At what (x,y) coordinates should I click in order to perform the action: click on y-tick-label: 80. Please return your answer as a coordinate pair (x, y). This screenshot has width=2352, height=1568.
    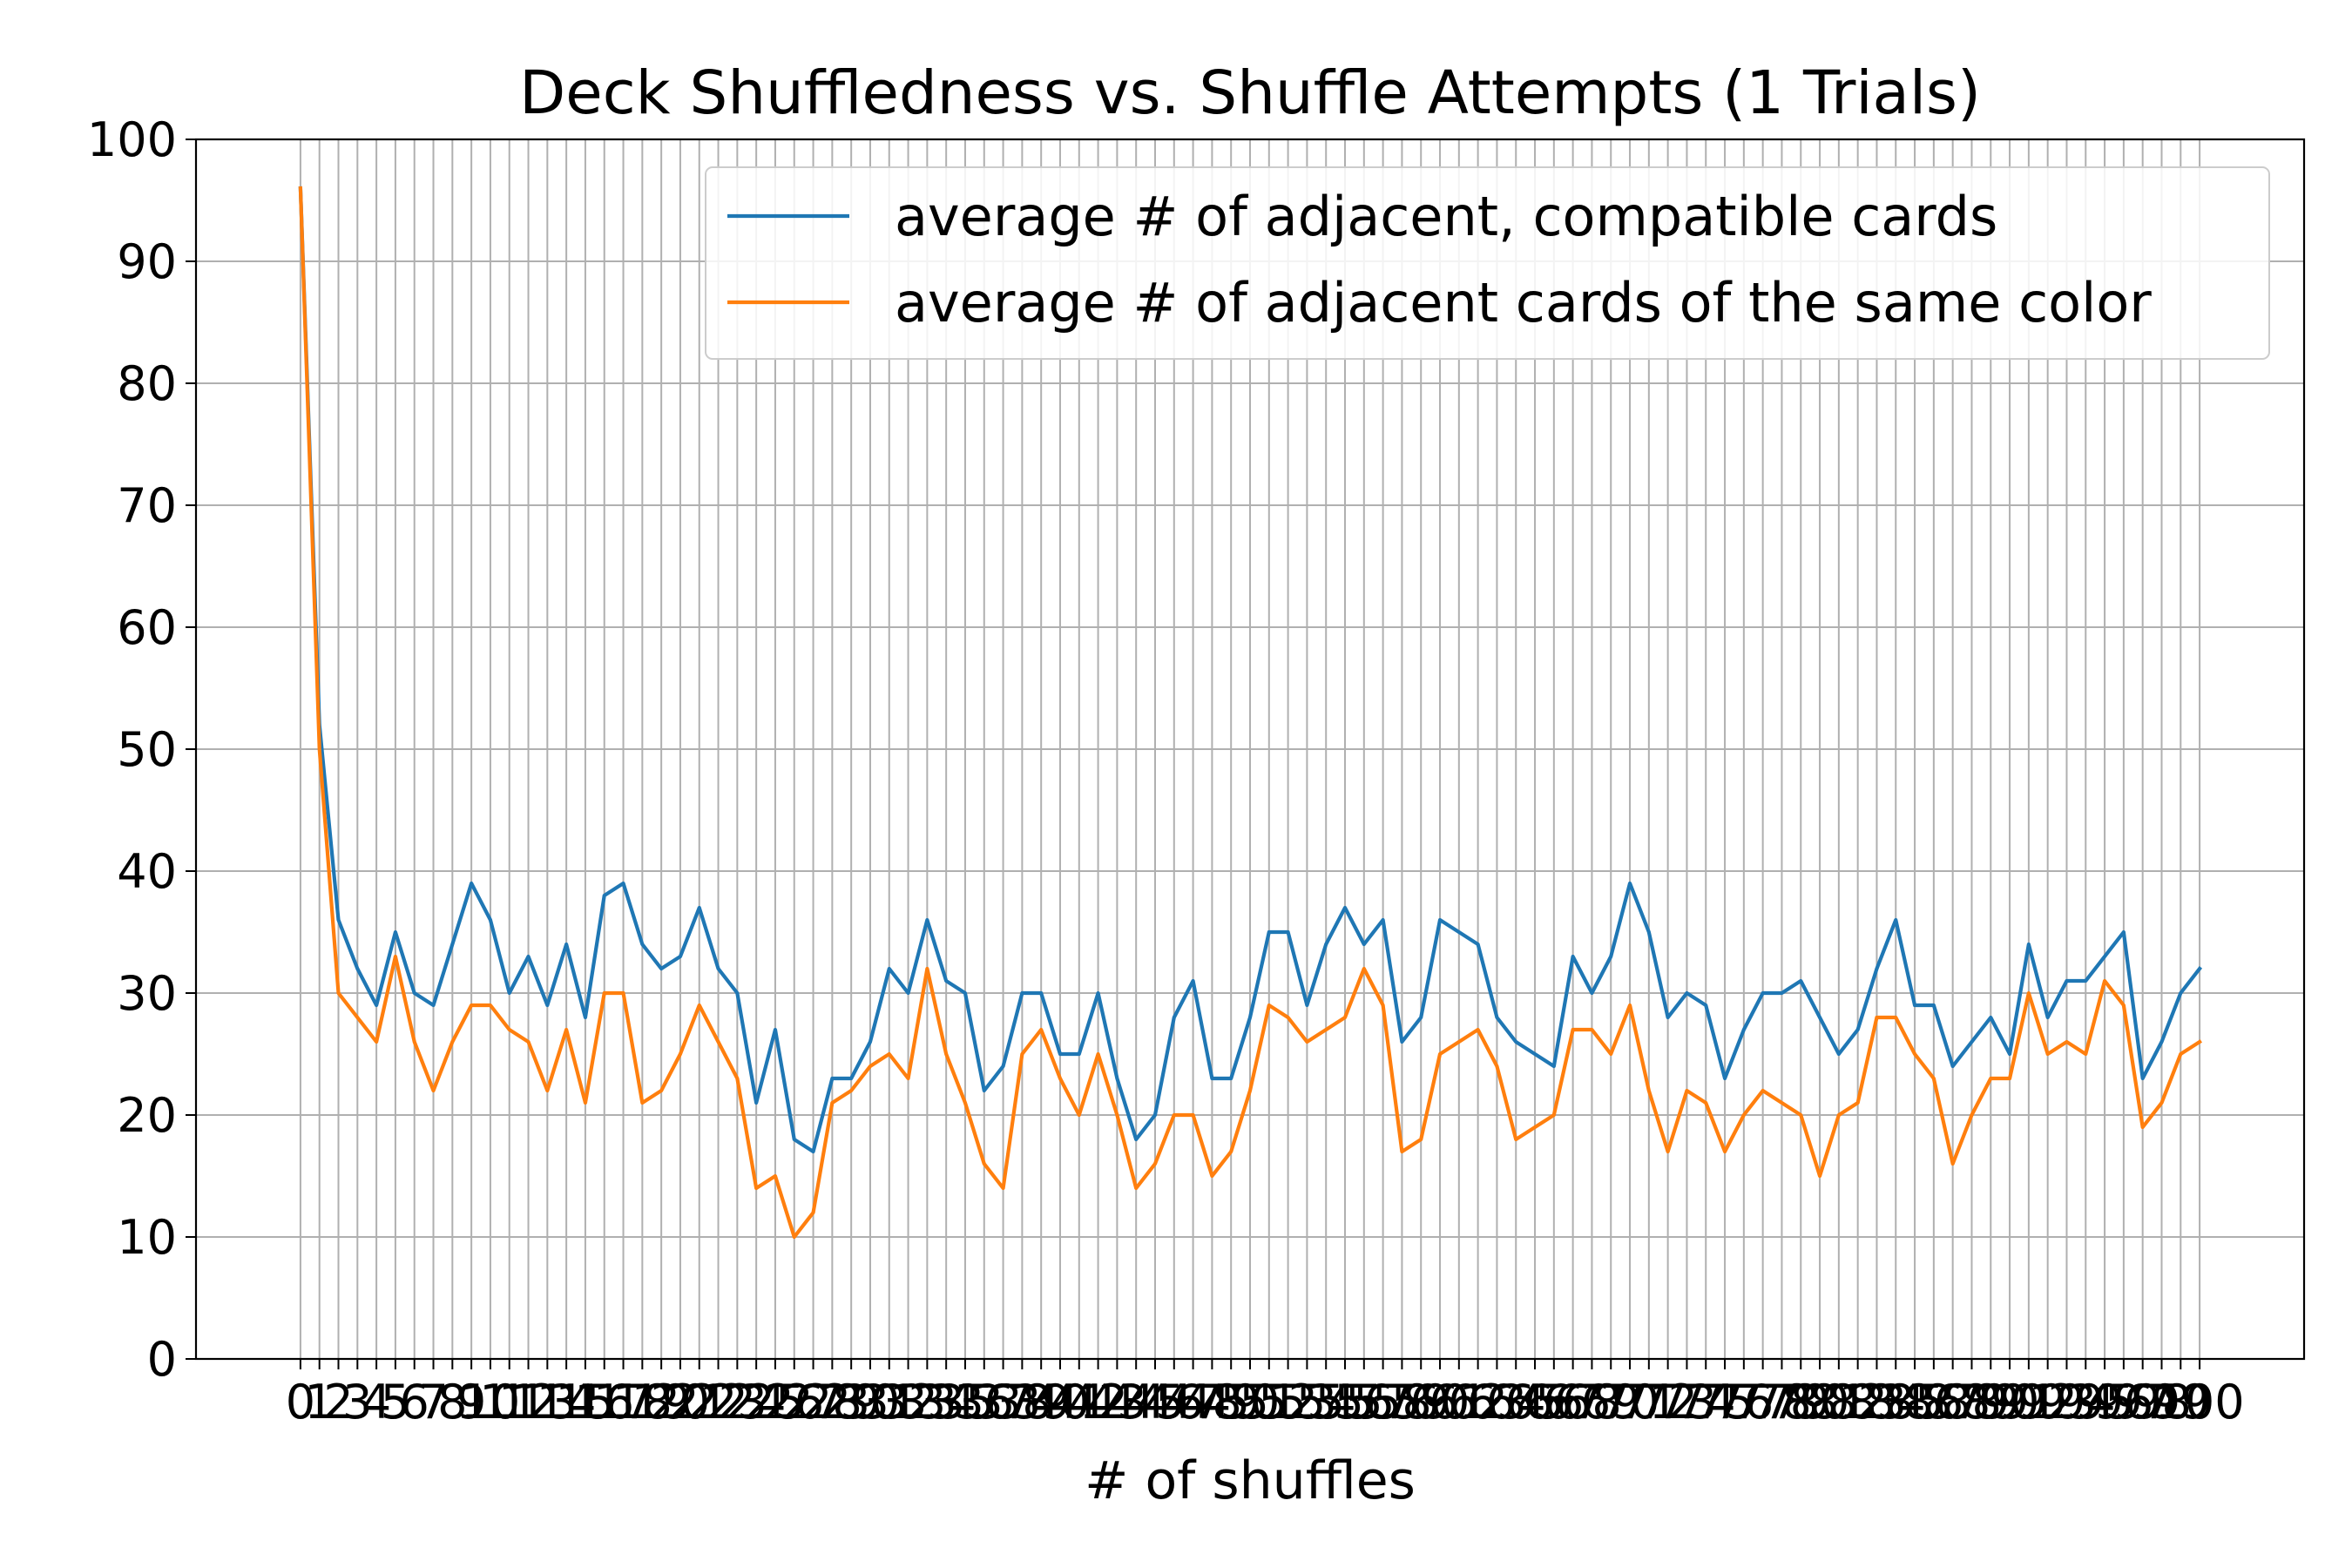
    Looking at the image, I should click on (147, 383).